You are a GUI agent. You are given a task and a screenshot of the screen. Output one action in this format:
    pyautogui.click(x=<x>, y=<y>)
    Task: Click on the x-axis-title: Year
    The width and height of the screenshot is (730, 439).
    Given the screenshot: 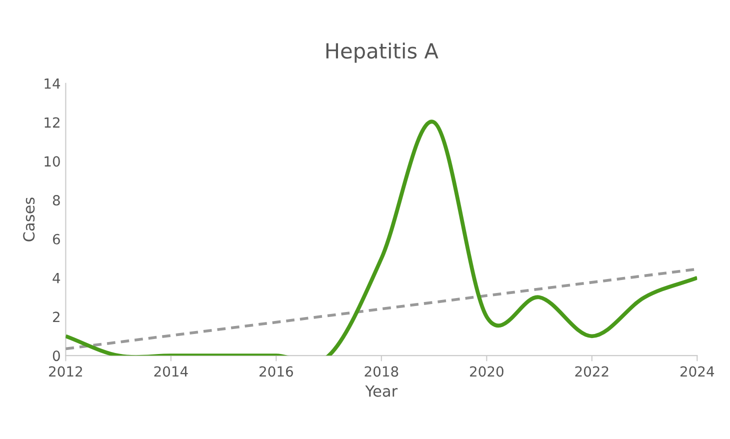 What is the action you would take?
    pyautogui.click(x=381, y=391)
    